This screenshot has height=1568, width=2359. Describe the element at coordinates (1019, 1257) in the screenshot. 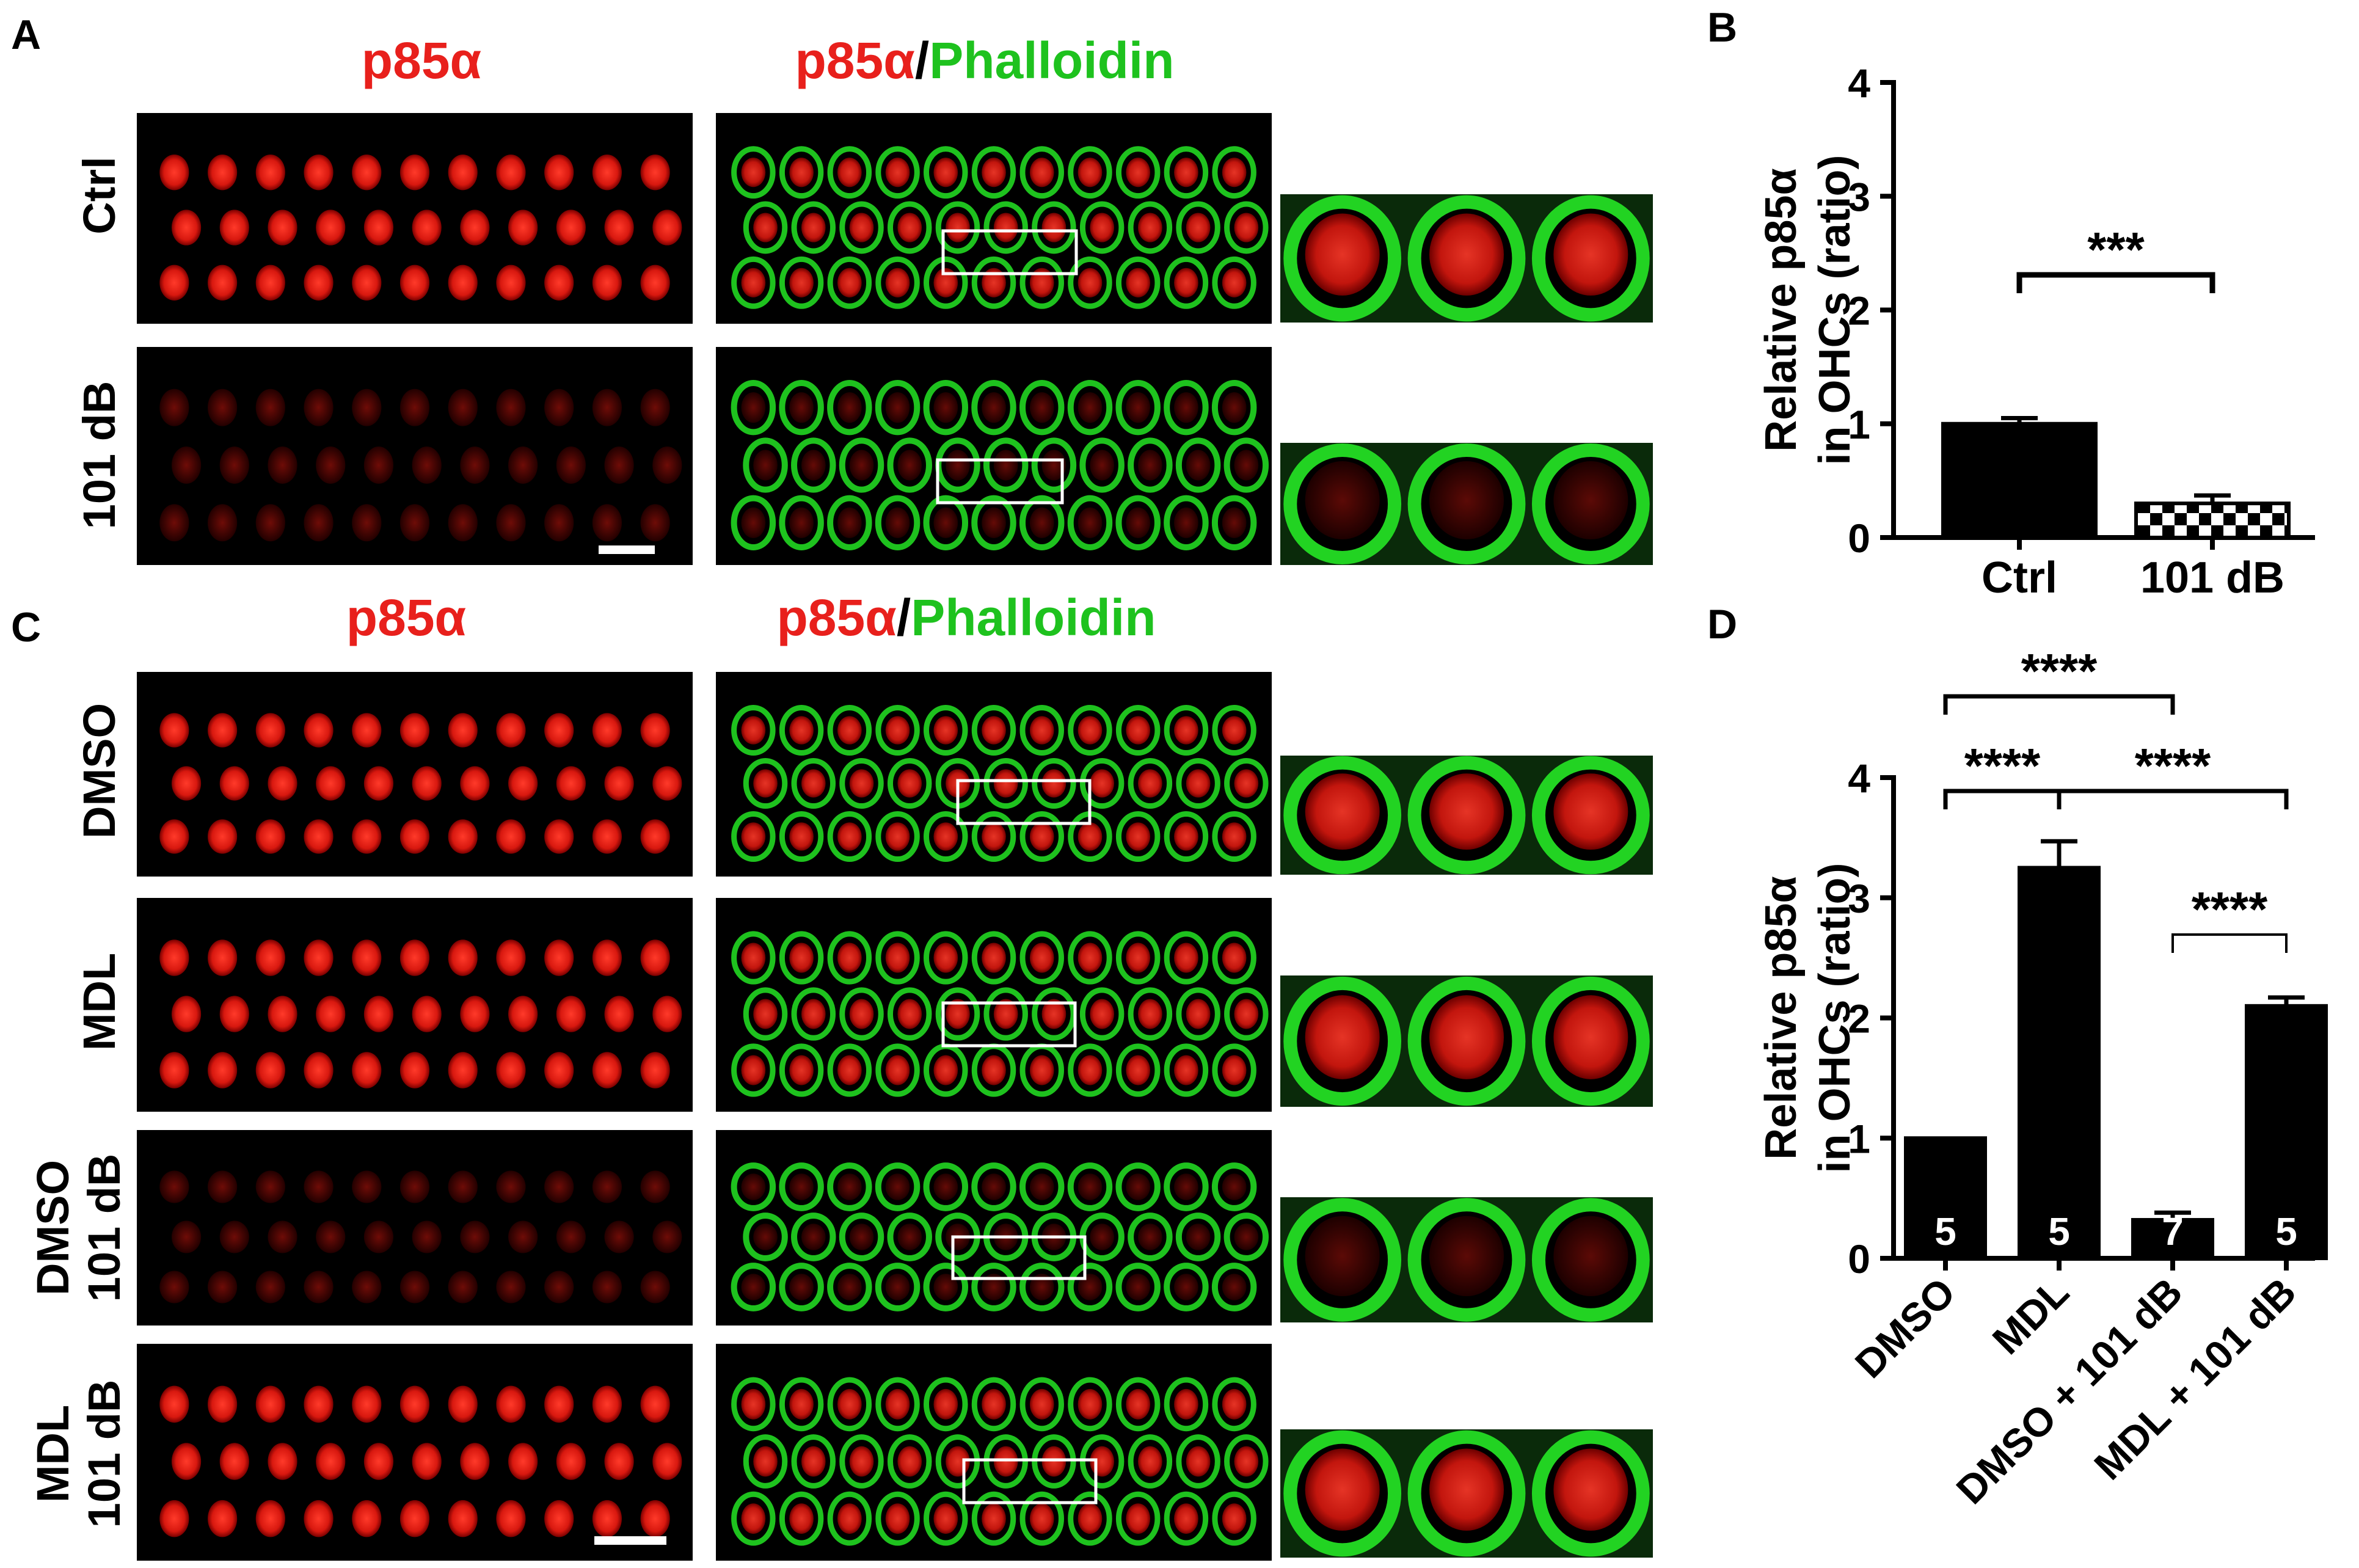

I see `c-dmso-101db-zoom-box` at that location.